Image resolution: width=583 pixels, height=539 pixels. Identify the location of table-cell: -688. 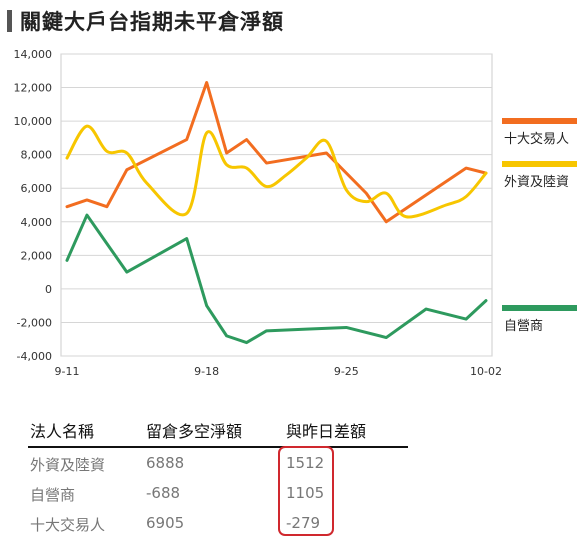
(163, 493).